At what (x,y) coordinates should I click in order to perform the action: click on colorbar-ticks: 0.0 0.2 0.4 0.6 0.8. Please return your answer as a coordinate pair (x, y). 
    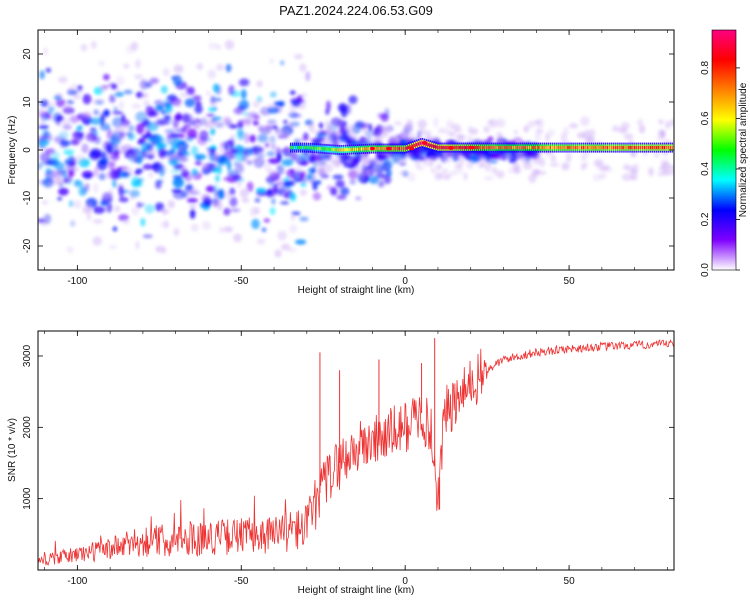
    Looking at the image, I should click on (720, 169).